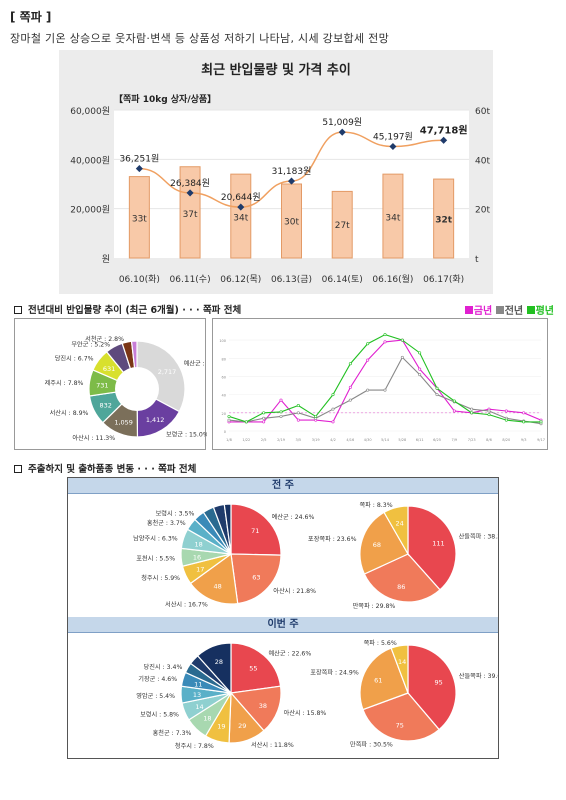 The width and height of the screenshot is (566, 800). What do you see at coordinates (155, 538) in the screenshot?
I see `pie-slice-label: 남양주시 : 6.3%` at bounding box center [155, 538].